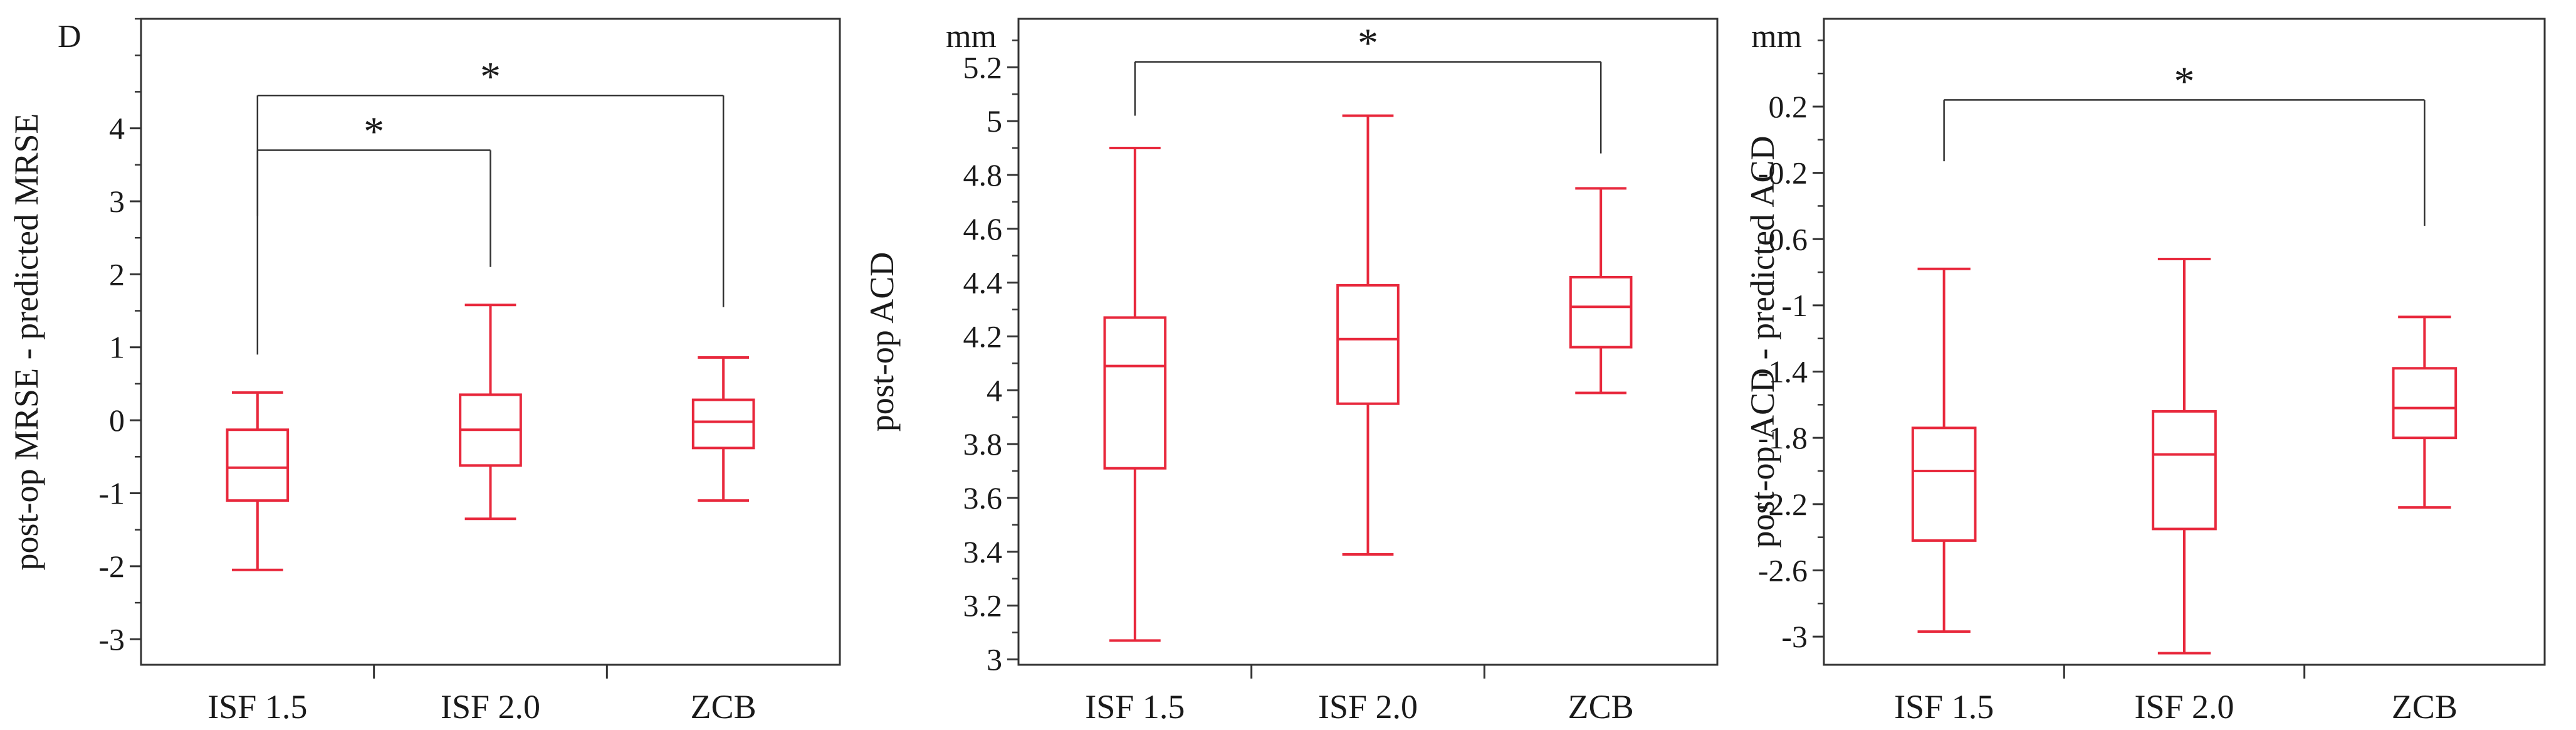 The width and height of the screenshot is (2576, 730). I want to click on y-tick-label: 3.8, so click(983, 444).